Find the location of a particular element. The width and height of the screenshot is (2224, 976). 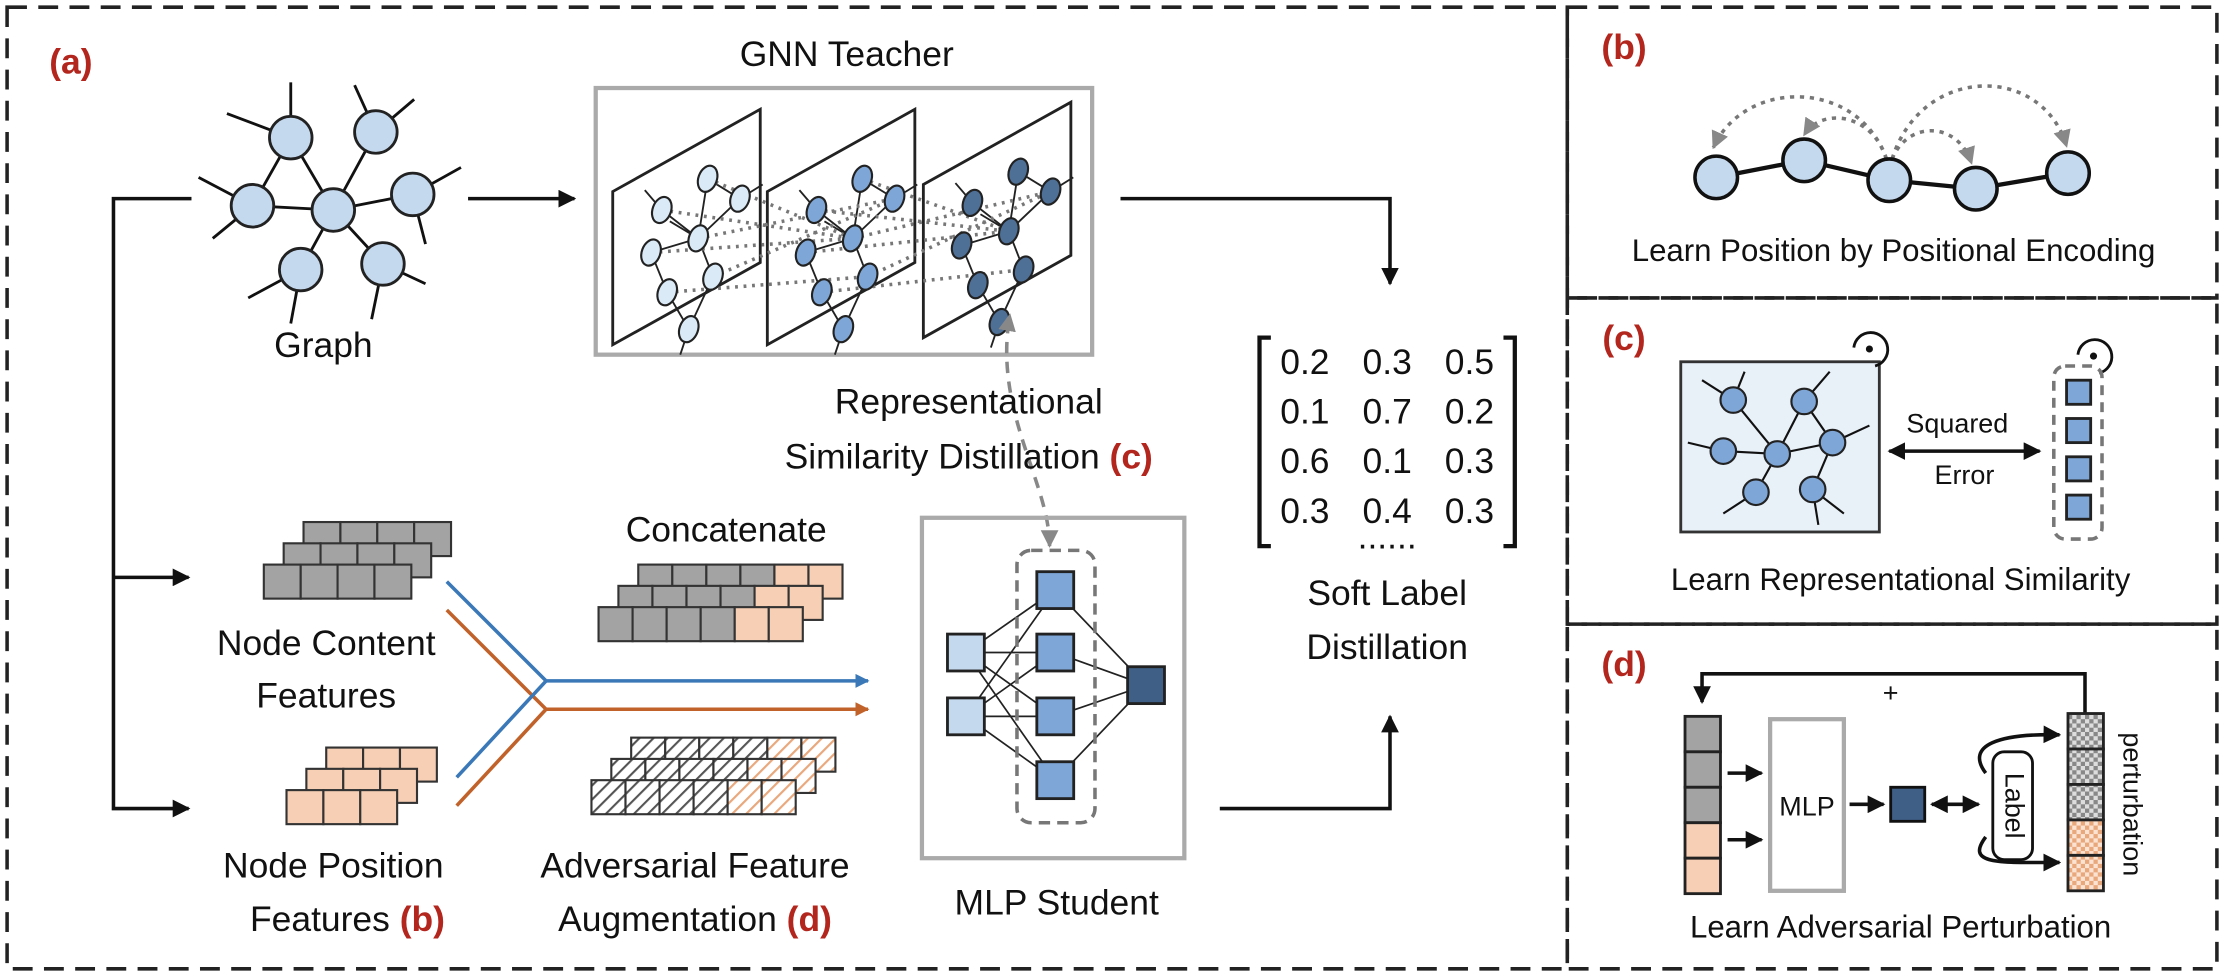

feature-blocks is located at coordinates (553, 673).